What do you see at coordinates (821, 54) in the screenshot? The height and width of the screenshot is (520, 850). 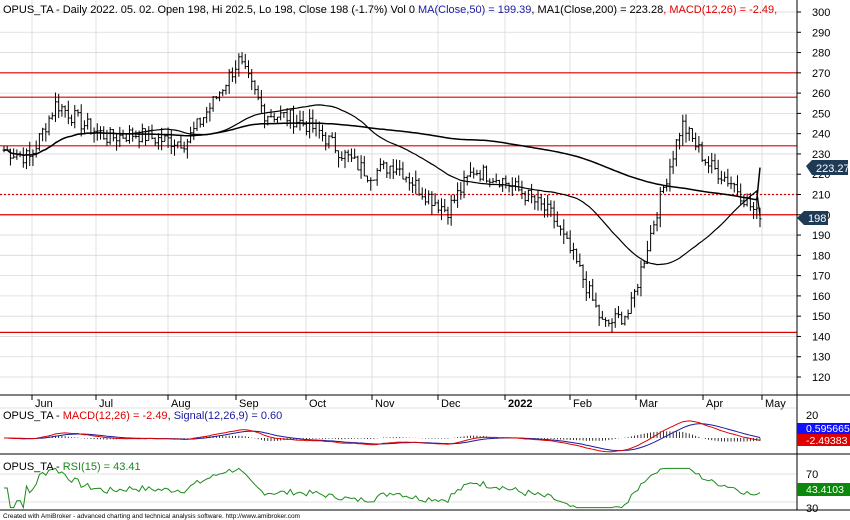 I see `price-tick-label: 280` at bounding box center [821, 54].